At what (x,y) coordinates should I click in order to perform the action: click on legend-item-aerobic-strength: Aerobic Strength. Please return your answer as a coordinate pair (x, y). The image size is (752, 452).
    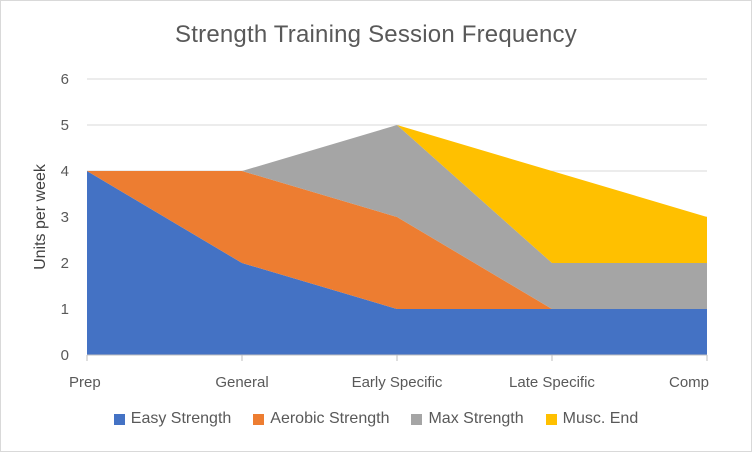
    Looking at the image, I should click on (321, 419).